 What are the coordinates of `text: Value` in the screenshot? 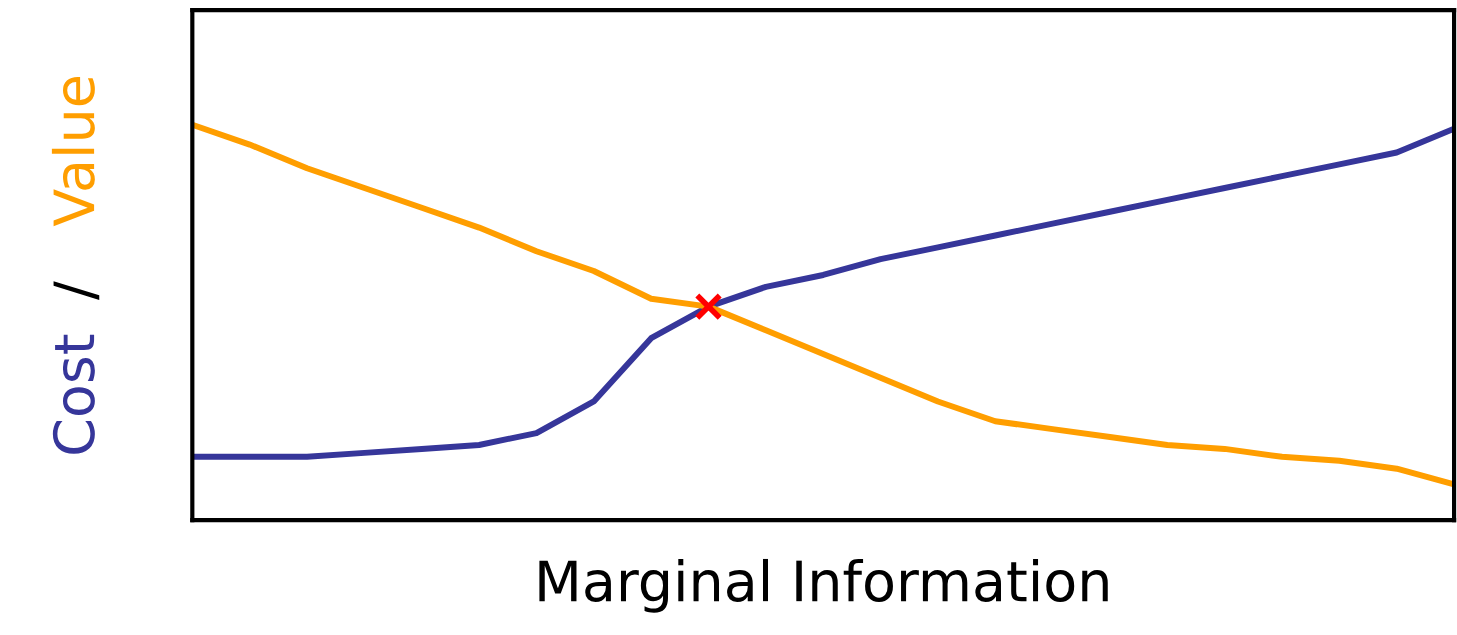 It's located at (73, 152).